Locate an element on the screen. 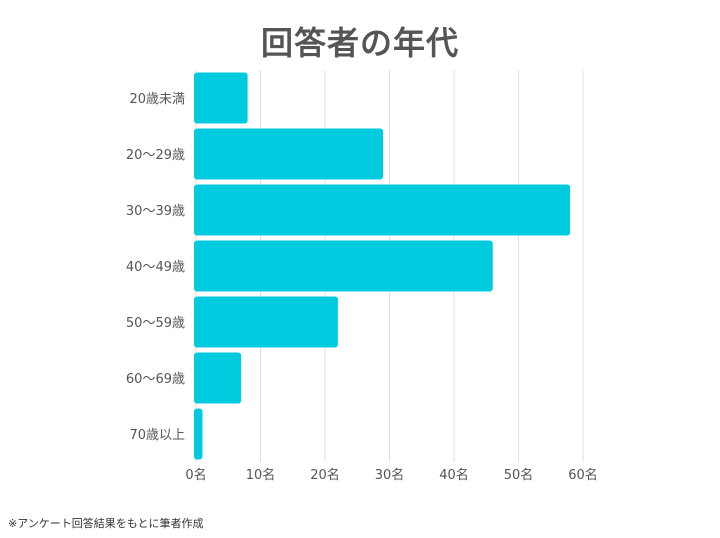 The image size is (720, 538). x-tick-labels: 0名 10名 20名 30名 40名 50名 60名 is located at coordinates (391, 475).